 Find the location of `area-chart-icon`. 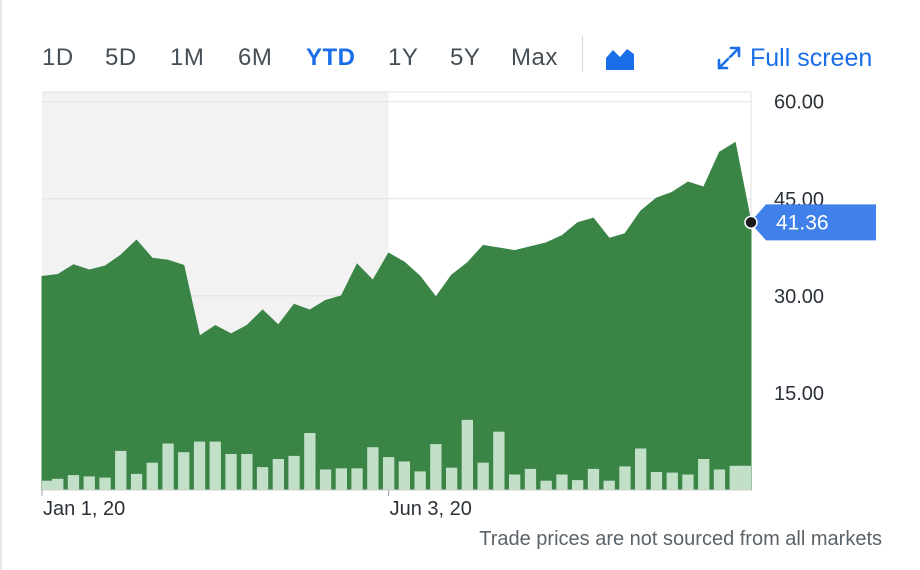

area-chart-icon is located at coordinates (620, 58).